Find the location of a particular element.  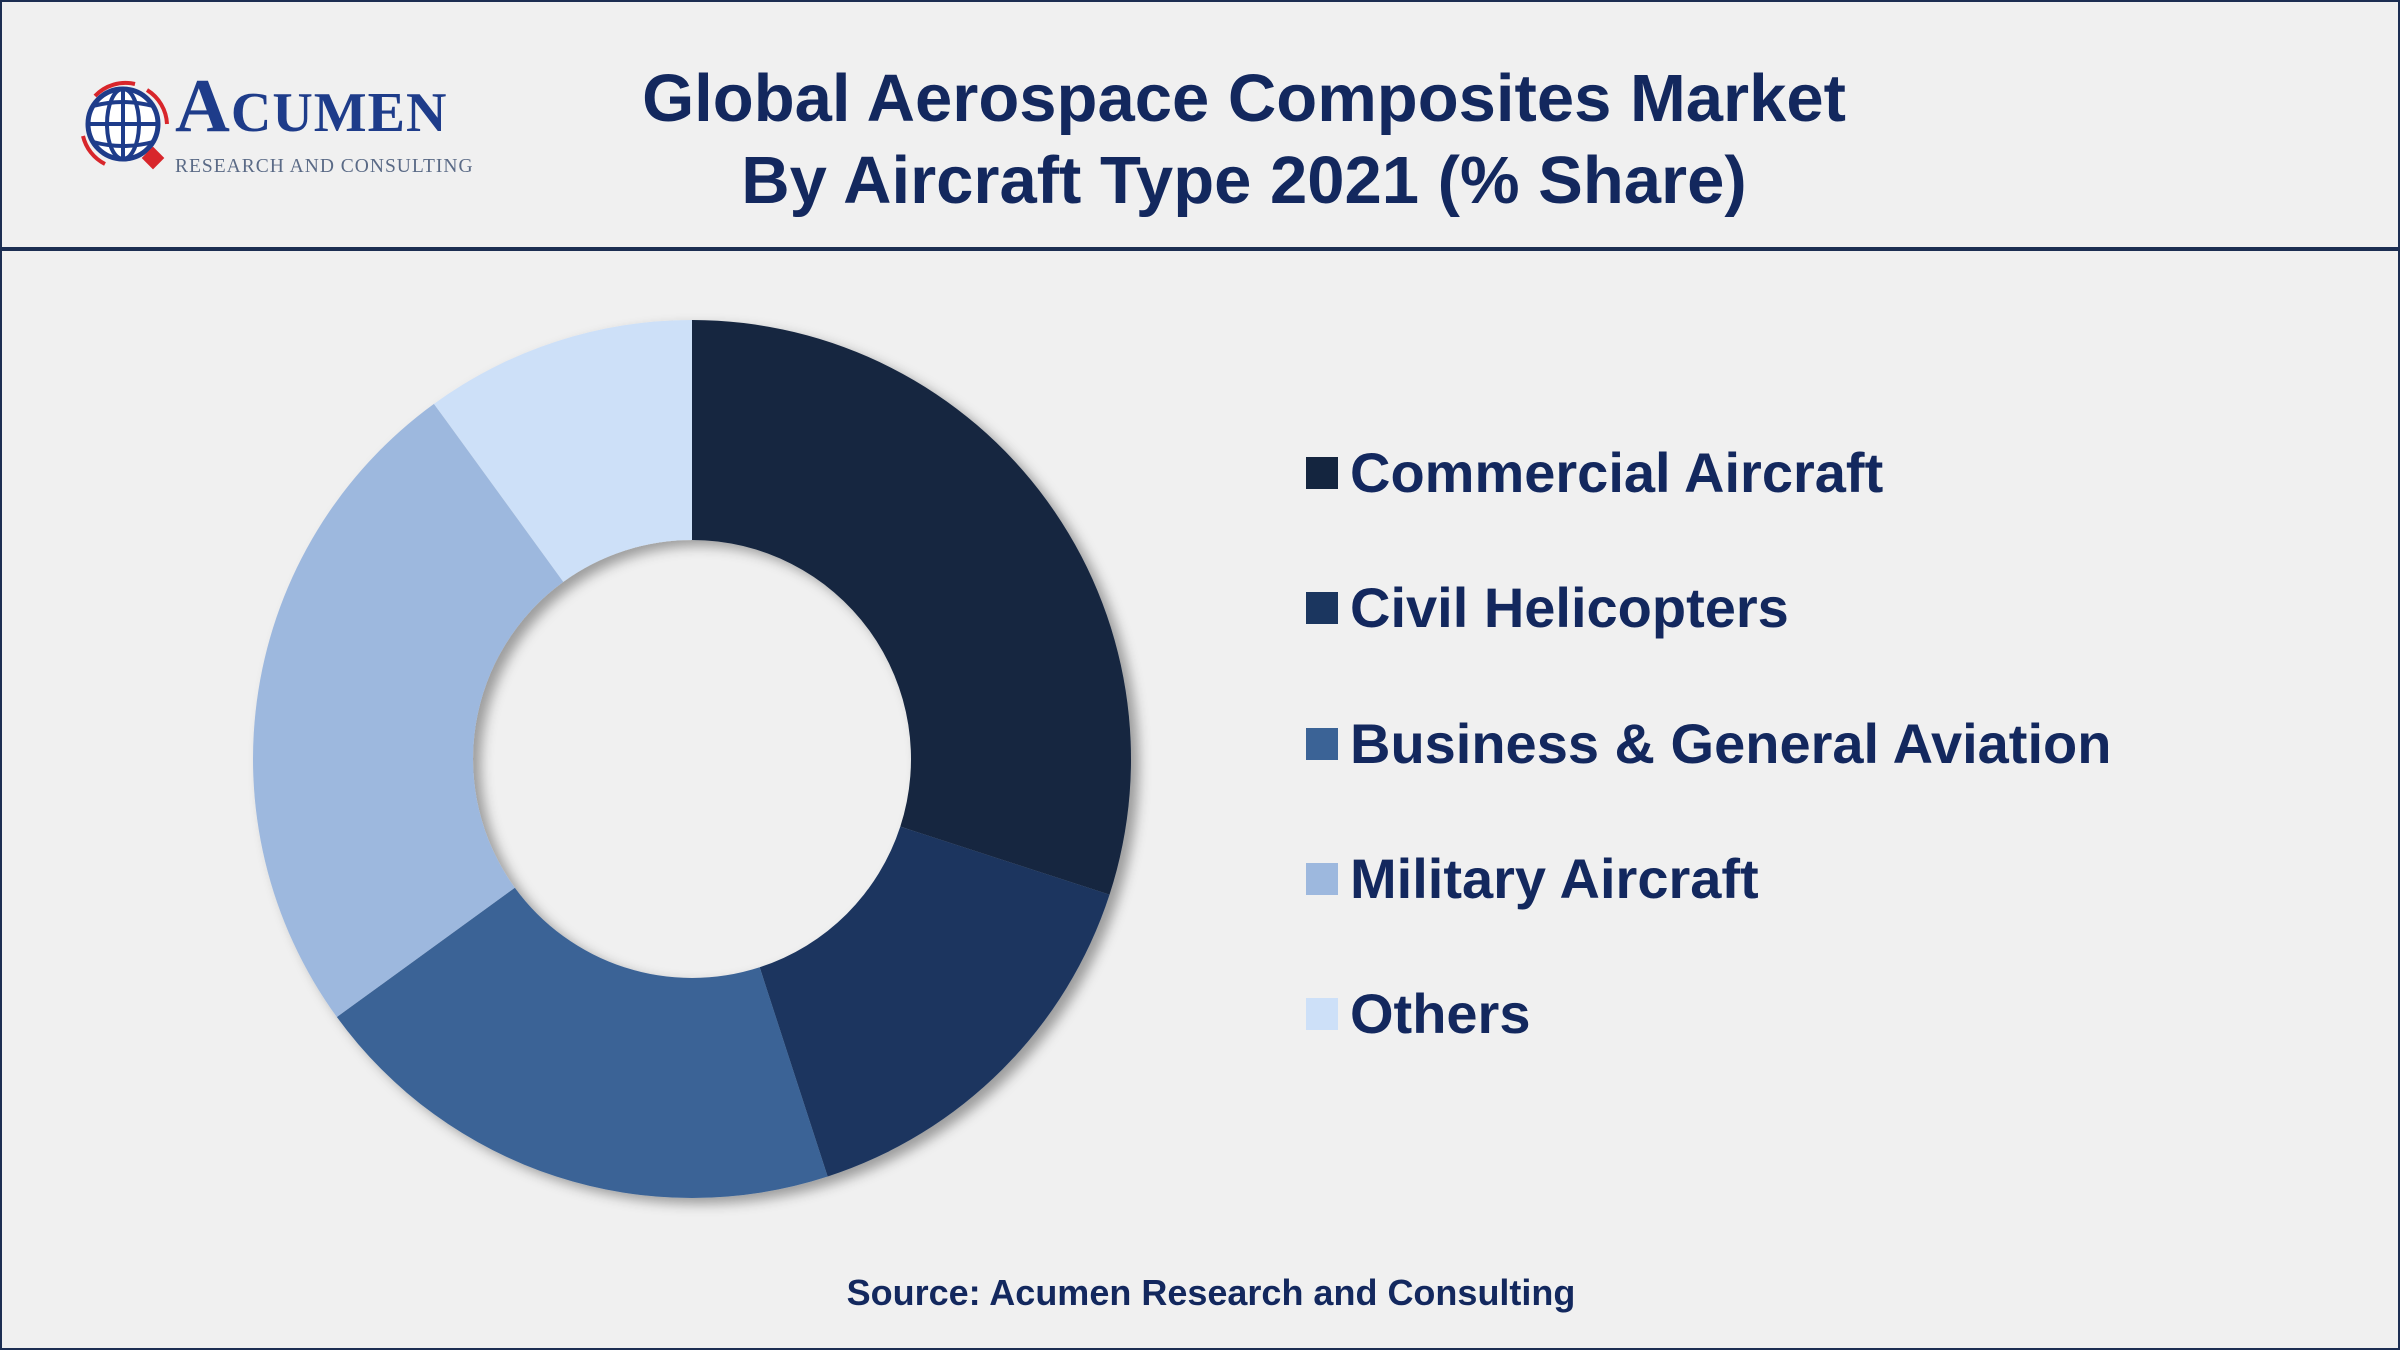

logo-wordmark: A CUMEN is located at coordinates (311, 107).